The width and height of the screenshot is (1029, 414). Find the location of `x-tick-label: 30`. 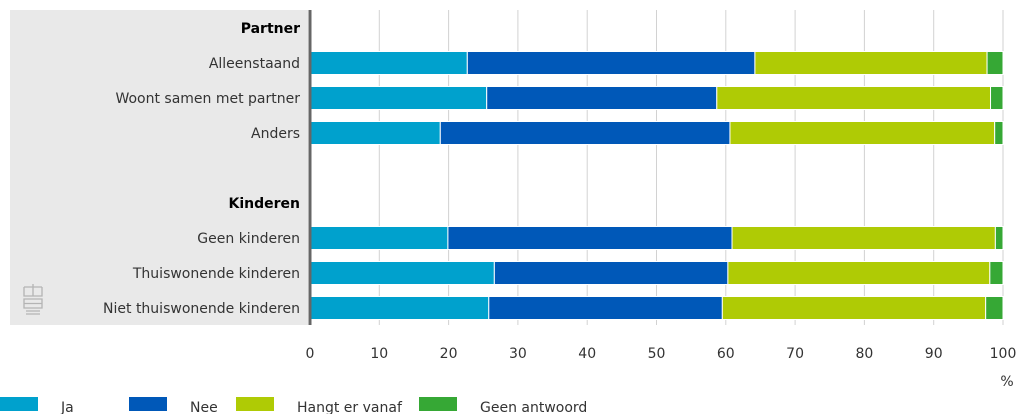

x-tick-label: 30 is located at coordinates (518, 354).